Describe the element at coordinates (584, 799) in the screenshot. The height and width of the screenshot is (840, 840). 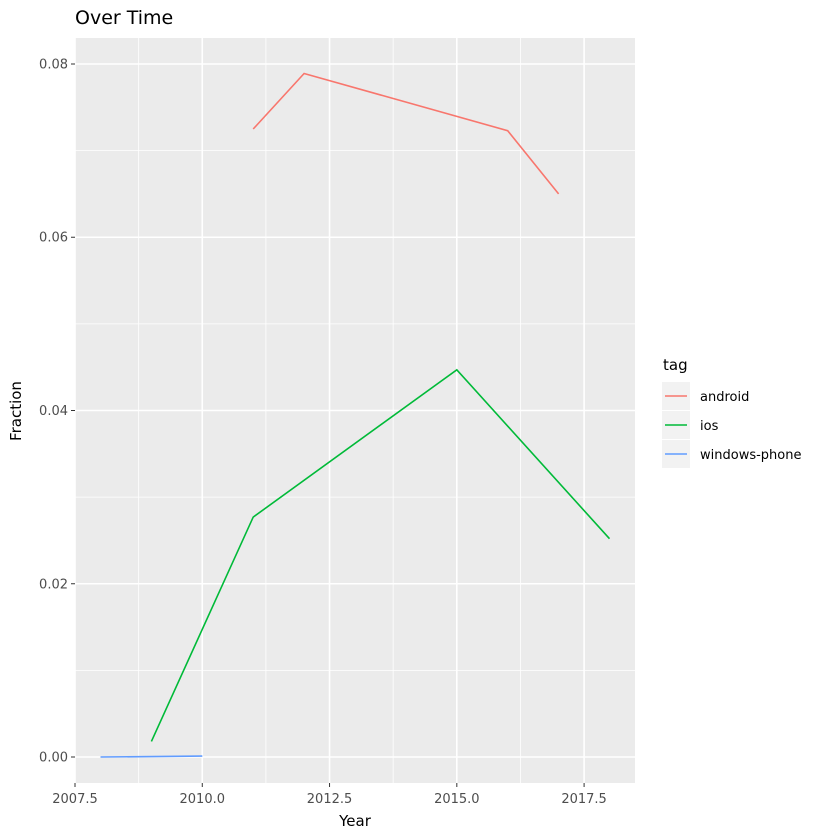
I see `x-tick-label: 2017.5` at that location.